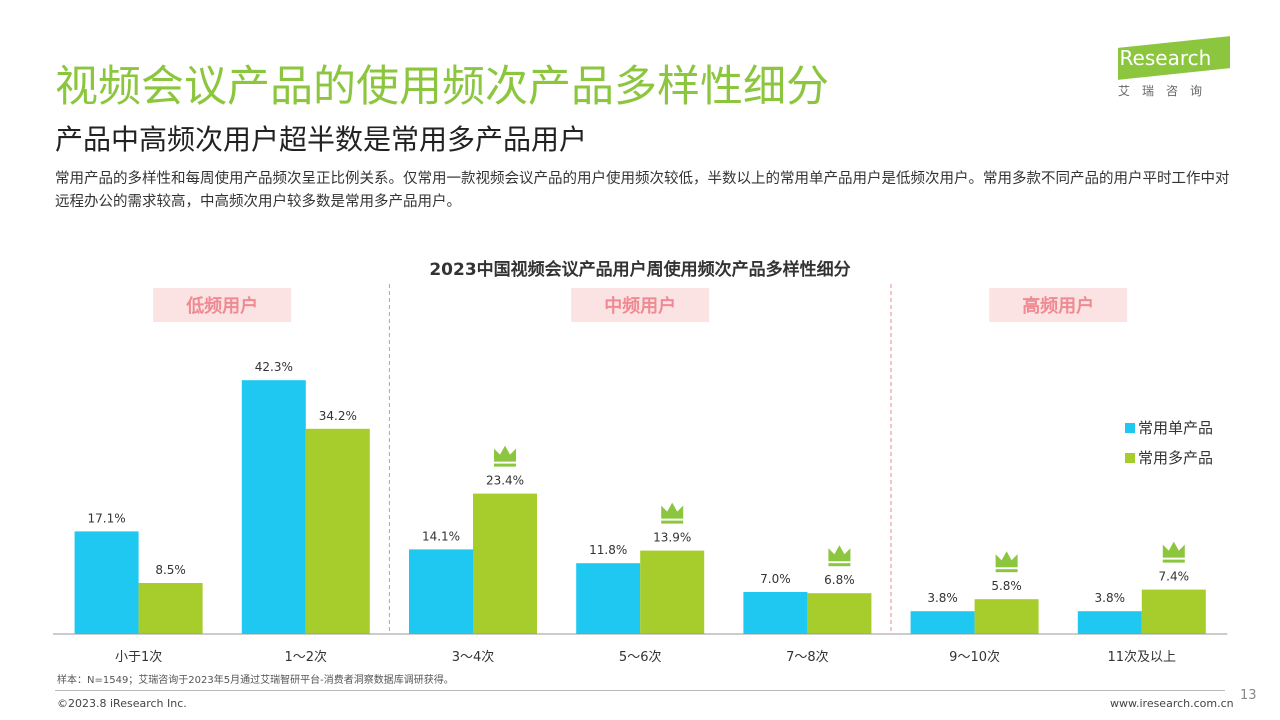 This screenshot has height=720, width=1280. What do you see at coordinates (839, 580) in the screenshot?
I see `data-label: 6.8%` at bounding box center [839, 580].